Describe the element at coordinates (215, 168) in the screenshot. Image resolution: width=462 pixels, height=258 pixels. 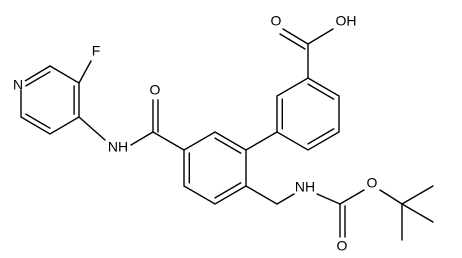
I see `central-ring` at that location.